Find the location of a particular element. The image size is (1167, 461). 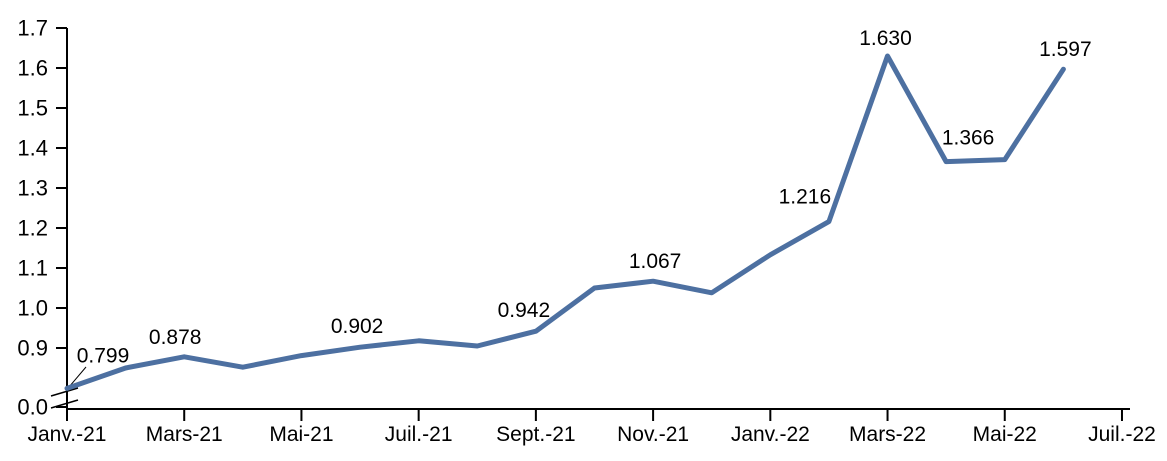

y-tick-label: 1.3 is located at coordinates (32, 188).